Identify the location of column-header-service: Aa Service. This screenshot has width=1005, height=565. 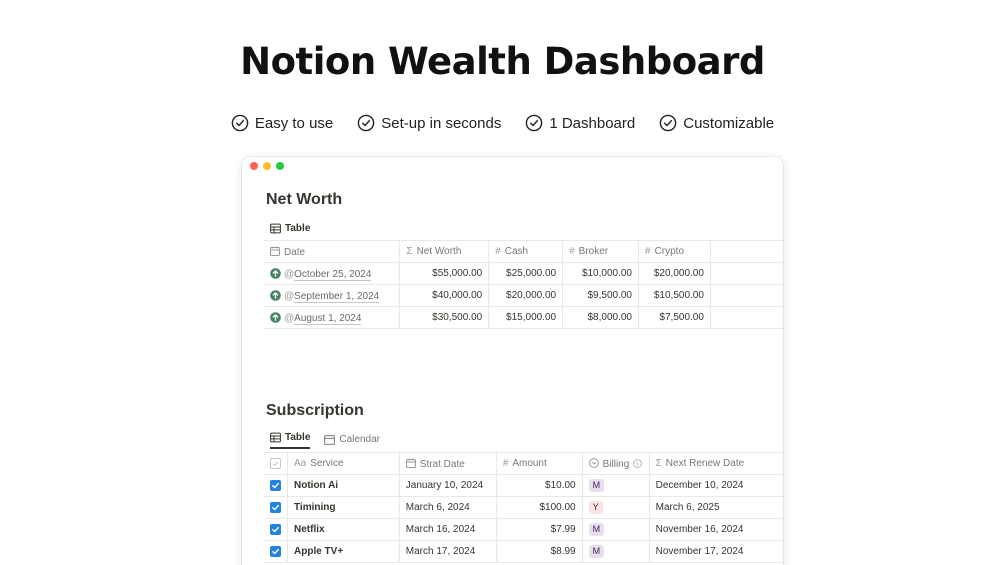
(343, 463).